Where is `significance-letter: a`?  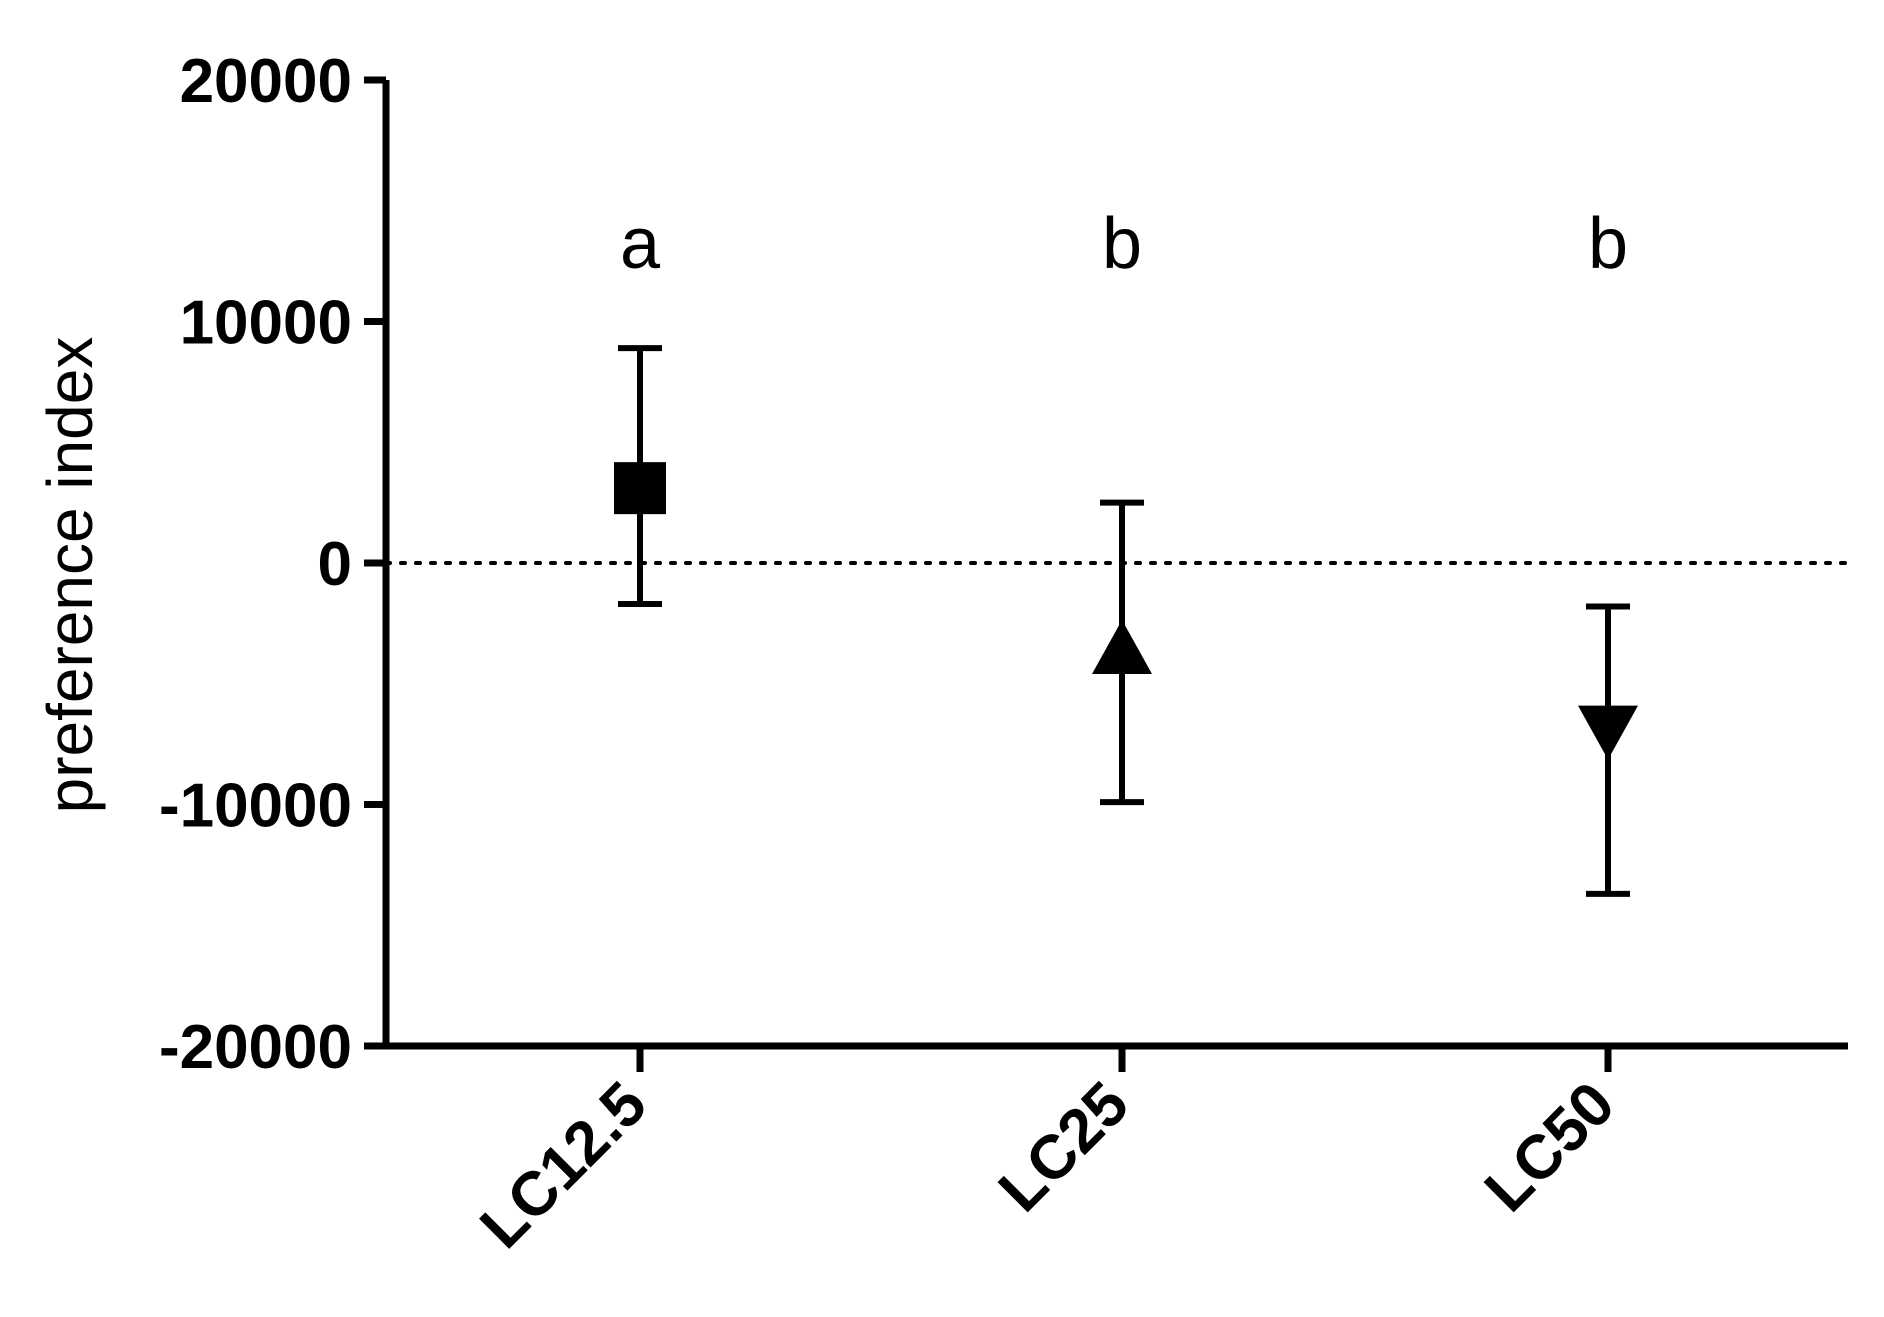 significance-letter: a is located at coordinates (640, 244).